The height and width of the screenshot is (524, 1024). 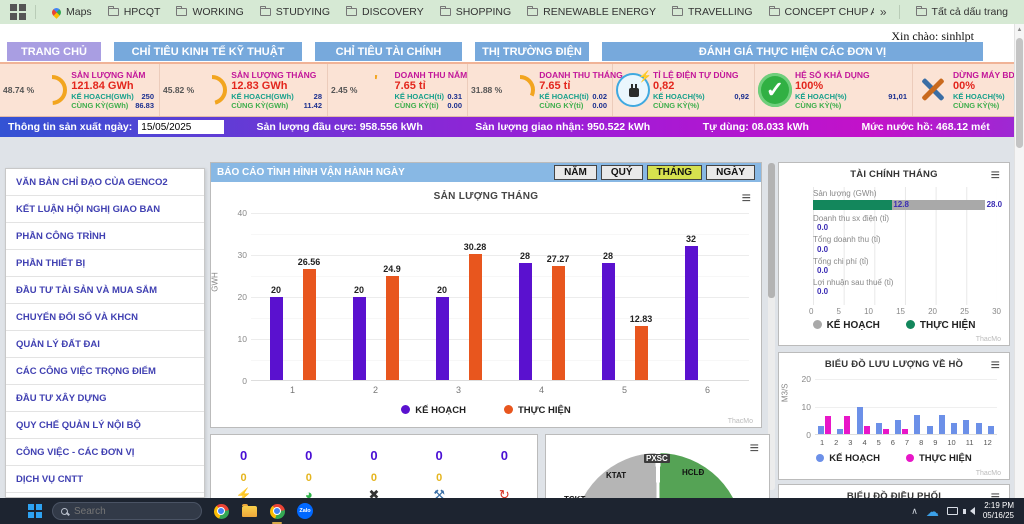 I want to click on nav-tab: CHỈ TIÊU KINH TẾ KỸ THUẬT, so click(x=208, y=51).